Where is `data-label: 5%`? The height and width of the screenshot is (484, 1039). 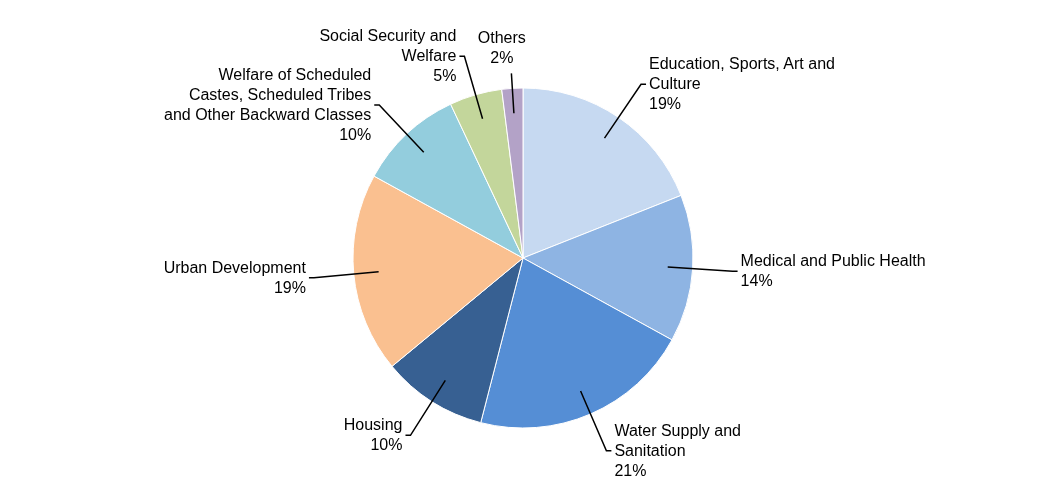
data-label: 5% is located at coordinates (445, 76).